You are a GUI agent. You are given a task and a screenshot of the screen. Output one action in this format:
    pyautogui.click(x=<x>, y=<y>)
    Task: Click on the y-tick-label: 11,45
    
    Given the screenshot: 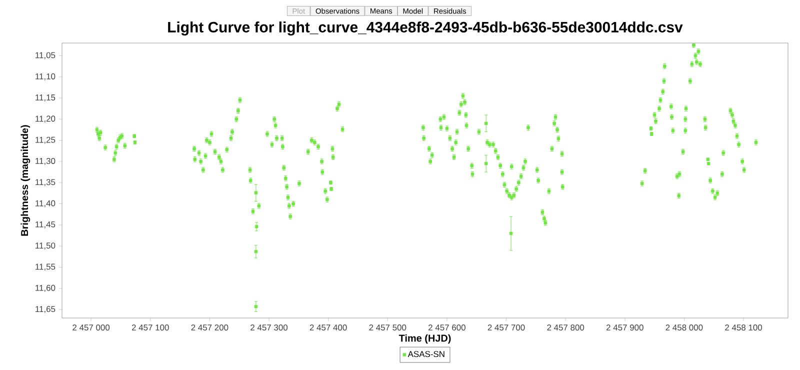 What is the action you would take?
    pyautogui.click(x=46, y=224)
    